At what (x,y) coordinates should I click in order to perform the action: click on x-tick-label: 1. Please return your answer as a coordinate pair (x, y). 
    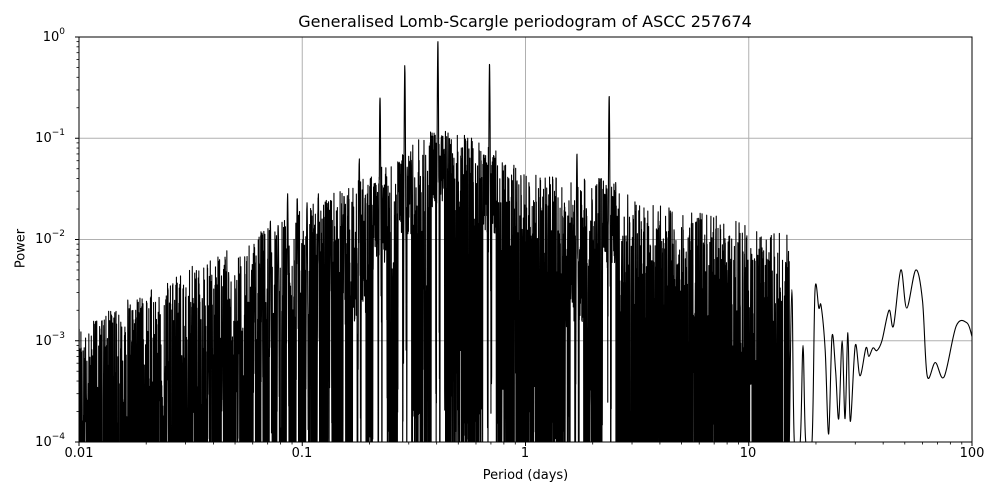
    Looking at the image, I should click on (525, 453).